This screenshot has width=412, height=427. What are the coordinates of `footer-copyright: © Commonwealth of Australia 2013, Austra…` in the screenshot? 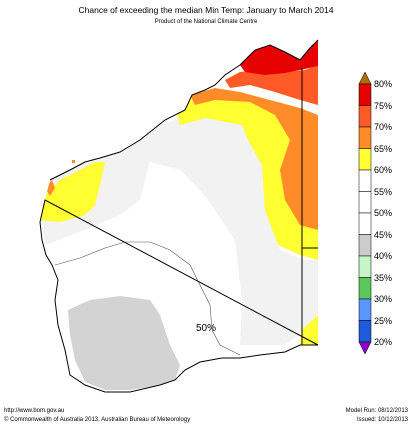 It's located at (97, 420).